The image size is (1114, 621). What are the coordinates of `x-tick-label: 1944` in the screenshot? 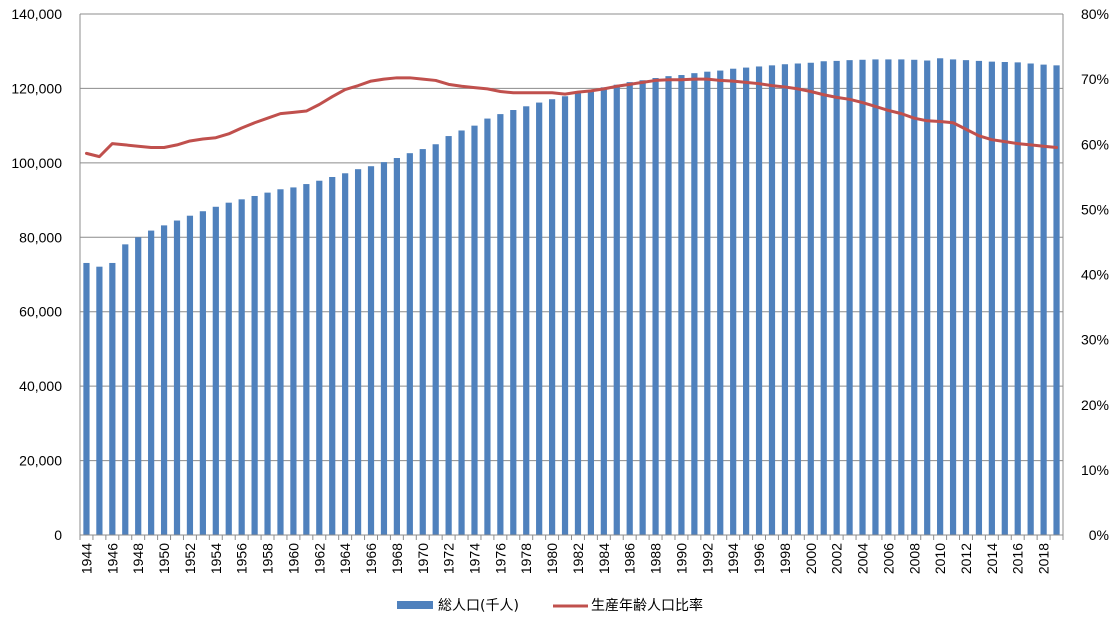 It's located at (86, 558).